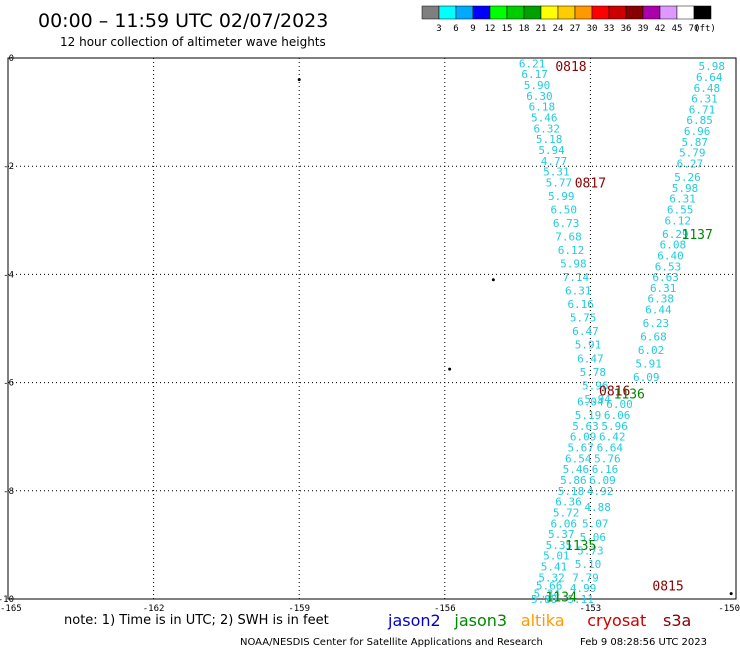  I want to click on swh-value-label: 5.98, so click(573, 264).